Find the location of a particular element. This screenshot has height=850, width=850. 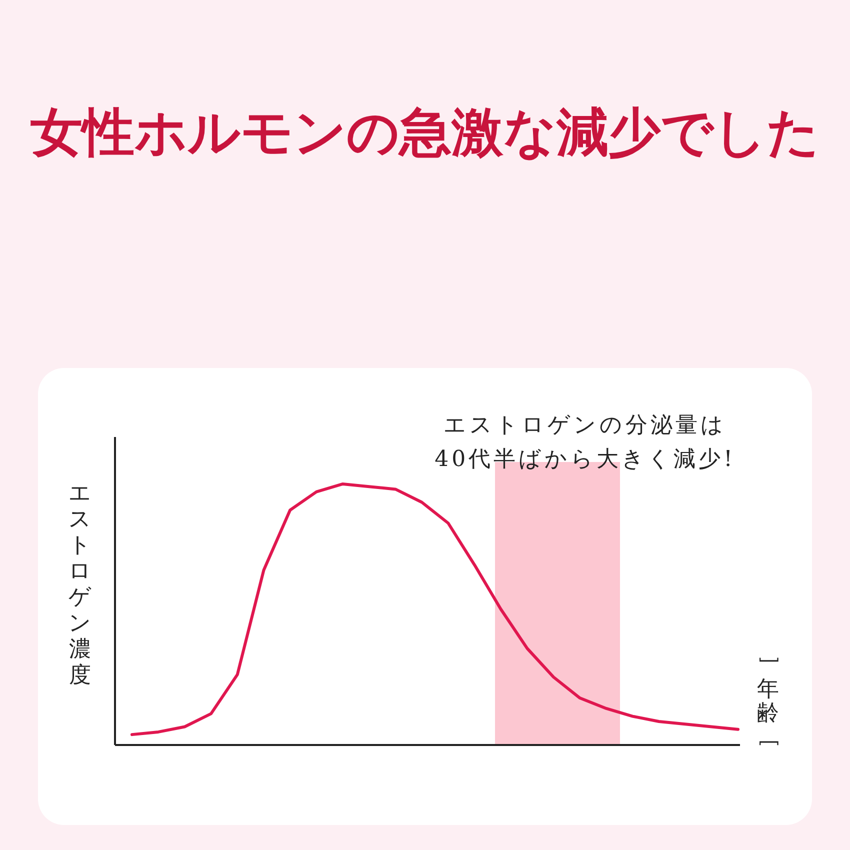

chart-title: 女性ホルモンの急激な減少でした is located at coordinates (425, 132).